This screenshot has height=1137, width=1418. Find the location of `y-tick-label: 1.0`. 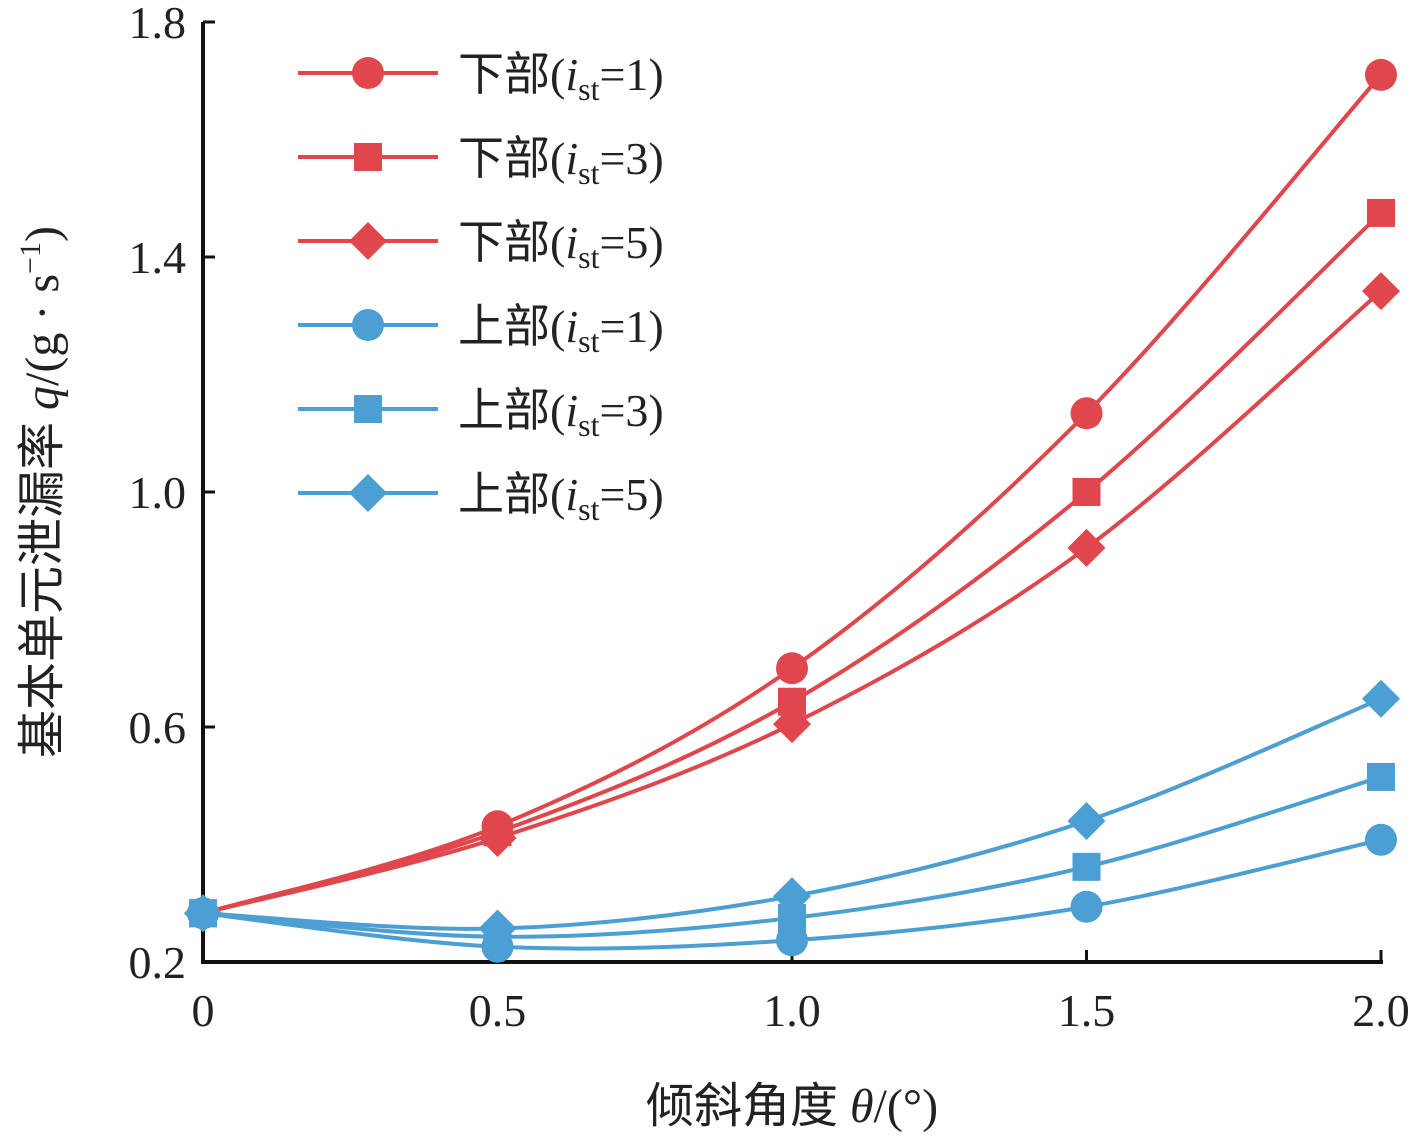

y-tick-label: 1.0 is located at coordinates (158, 492).